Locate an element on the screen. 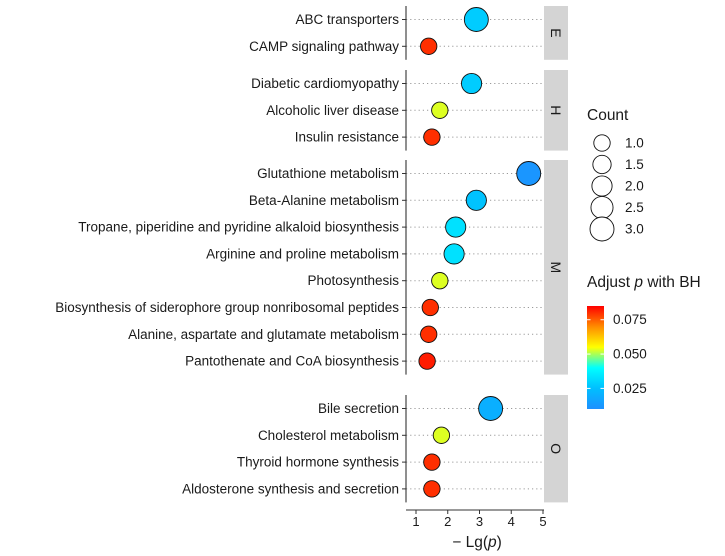 The image size is (725, 556). data-point-glutathione-metabolism is located at coordinates (529, 173).